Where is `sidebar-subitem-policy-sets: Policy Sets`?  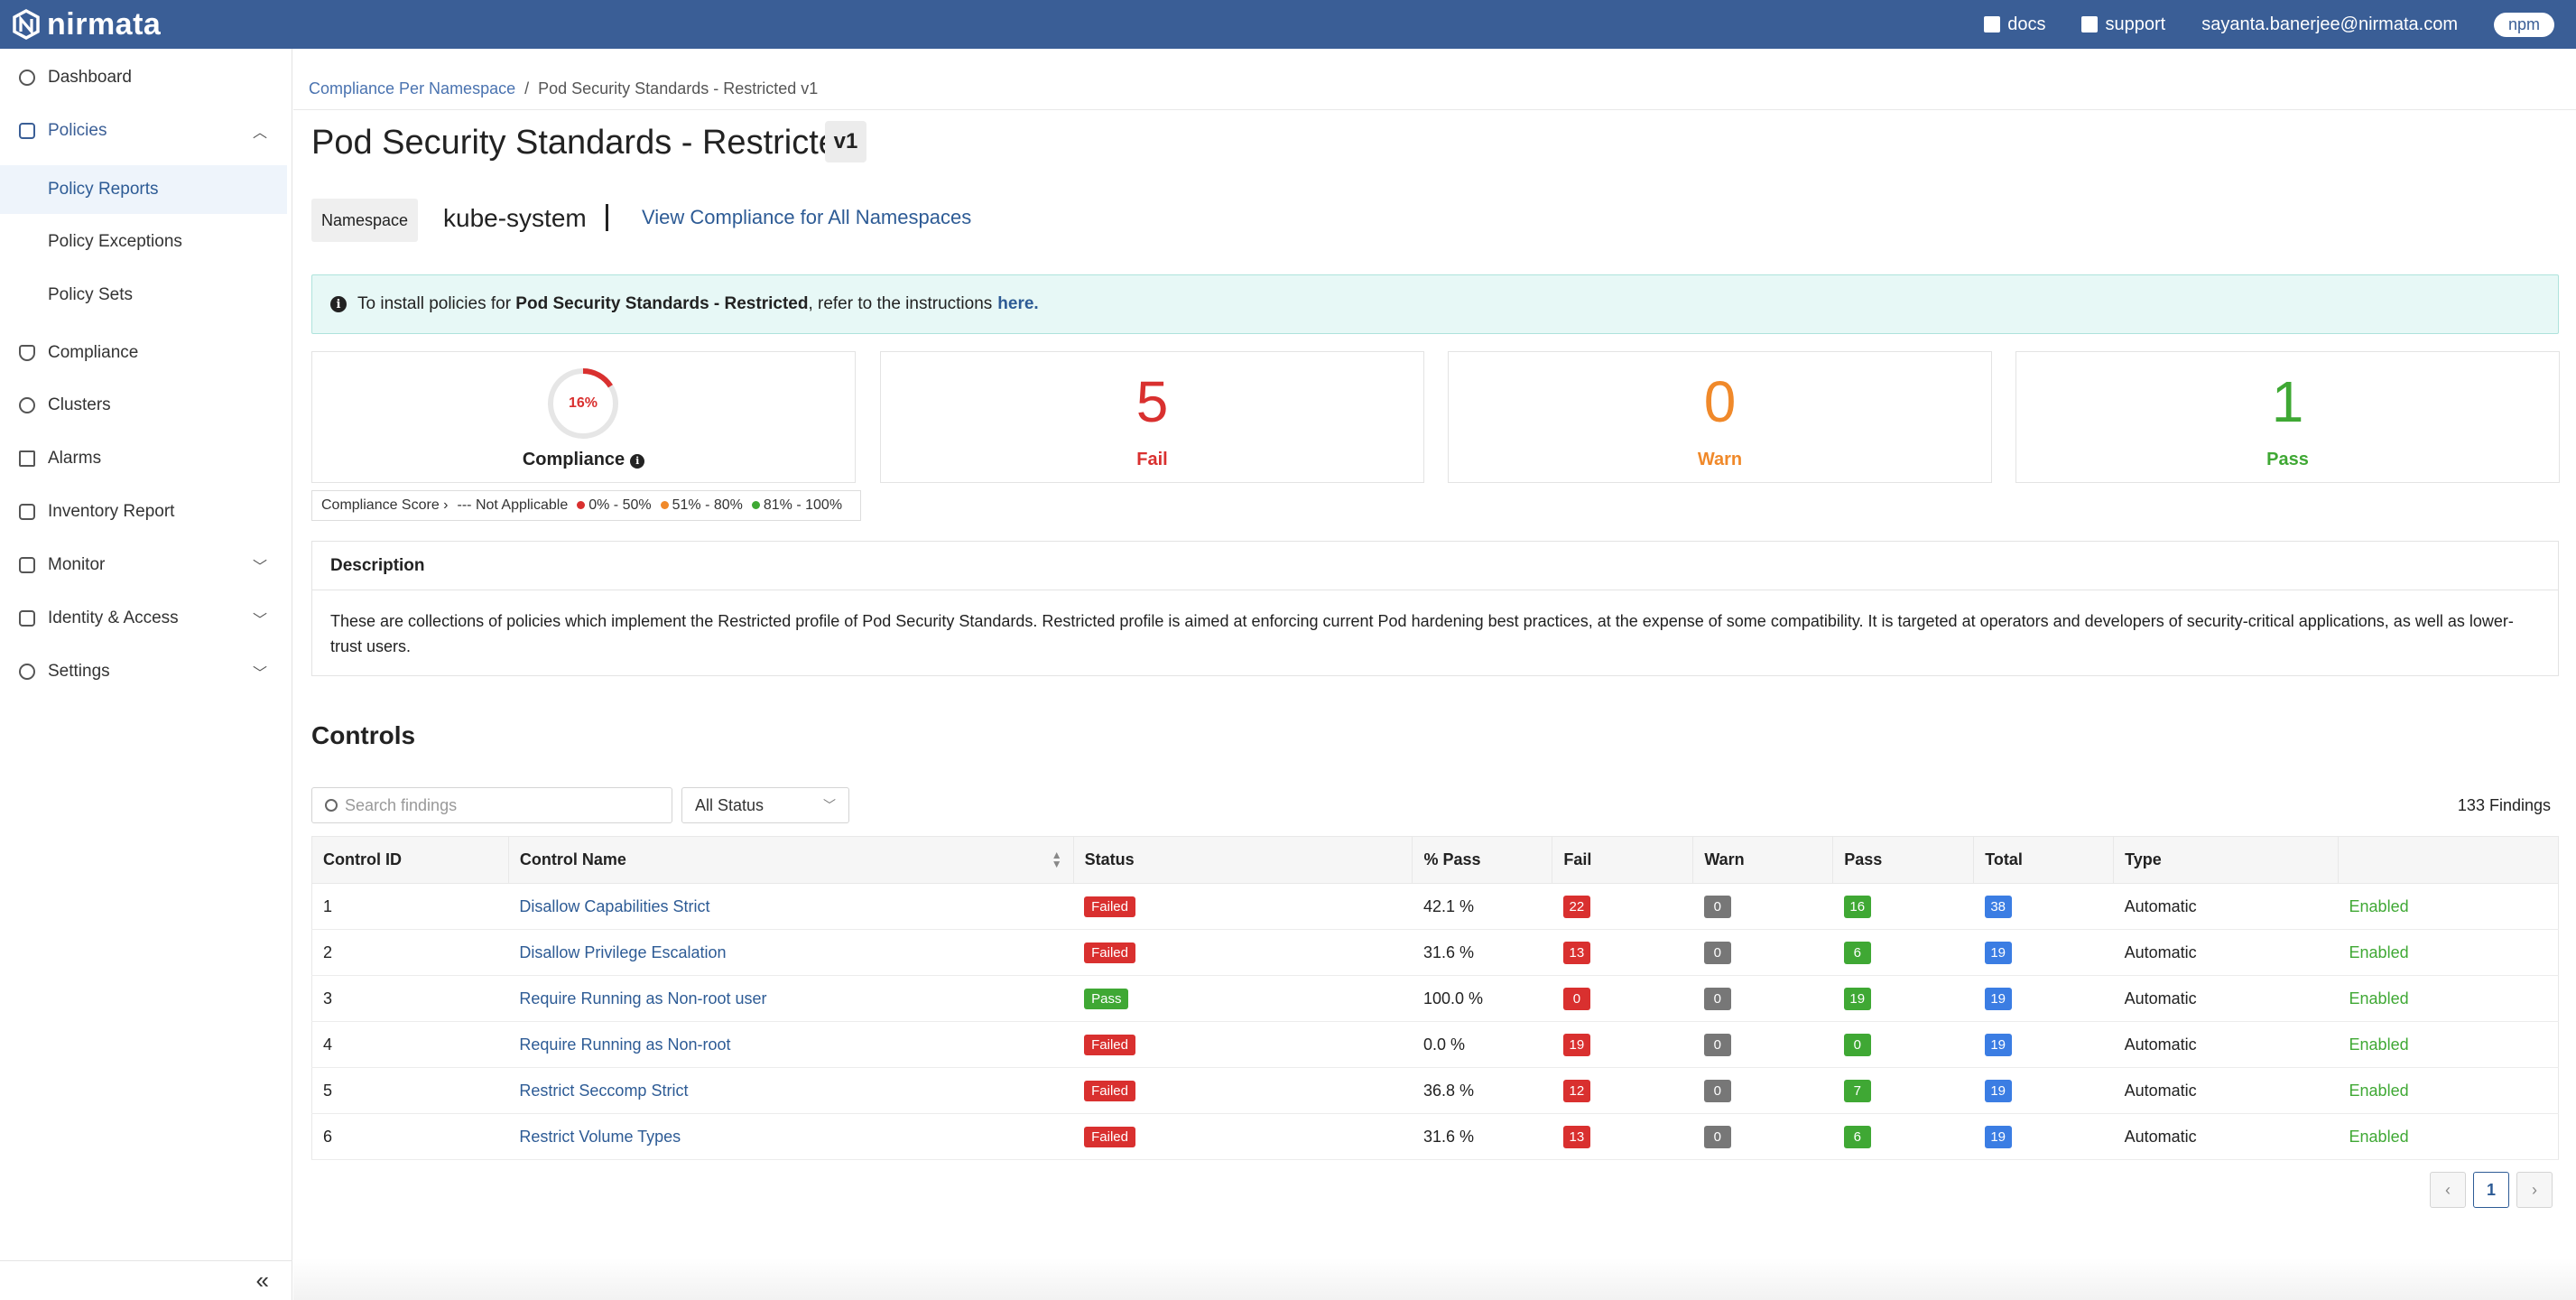
sidebar-subitem-policy-sets: Policy Sets is located at coordinates (90, 294).